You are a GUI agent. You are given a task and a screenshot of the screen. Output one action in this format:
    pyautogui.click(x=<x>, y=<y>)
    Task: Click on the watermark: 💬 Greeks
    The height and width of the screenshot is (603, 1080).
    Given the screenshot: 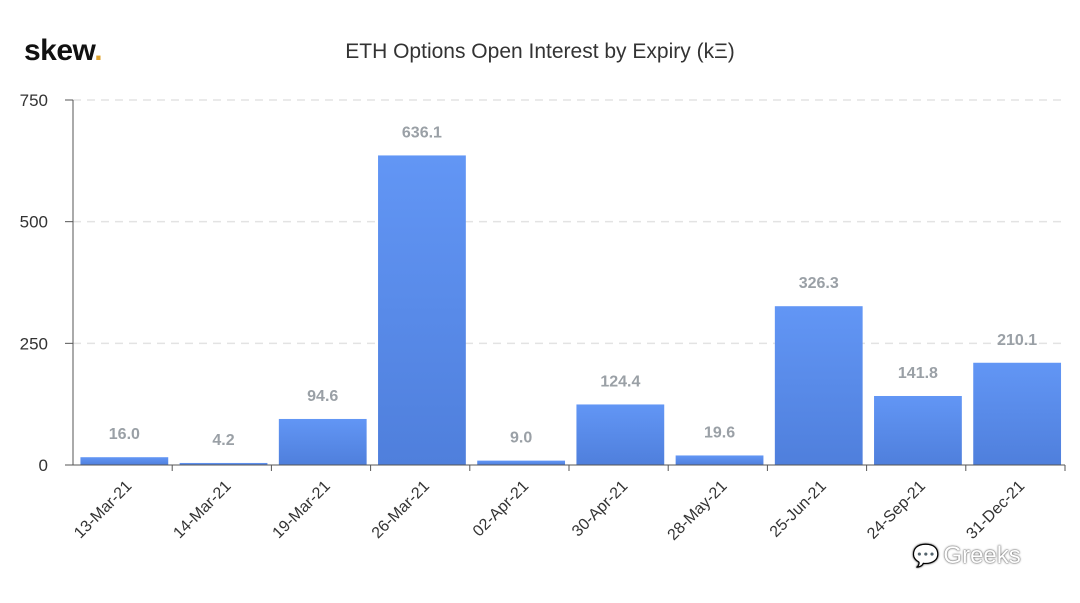 What is the action you would take?
    pyautogui.click(x=966, y=556)
    